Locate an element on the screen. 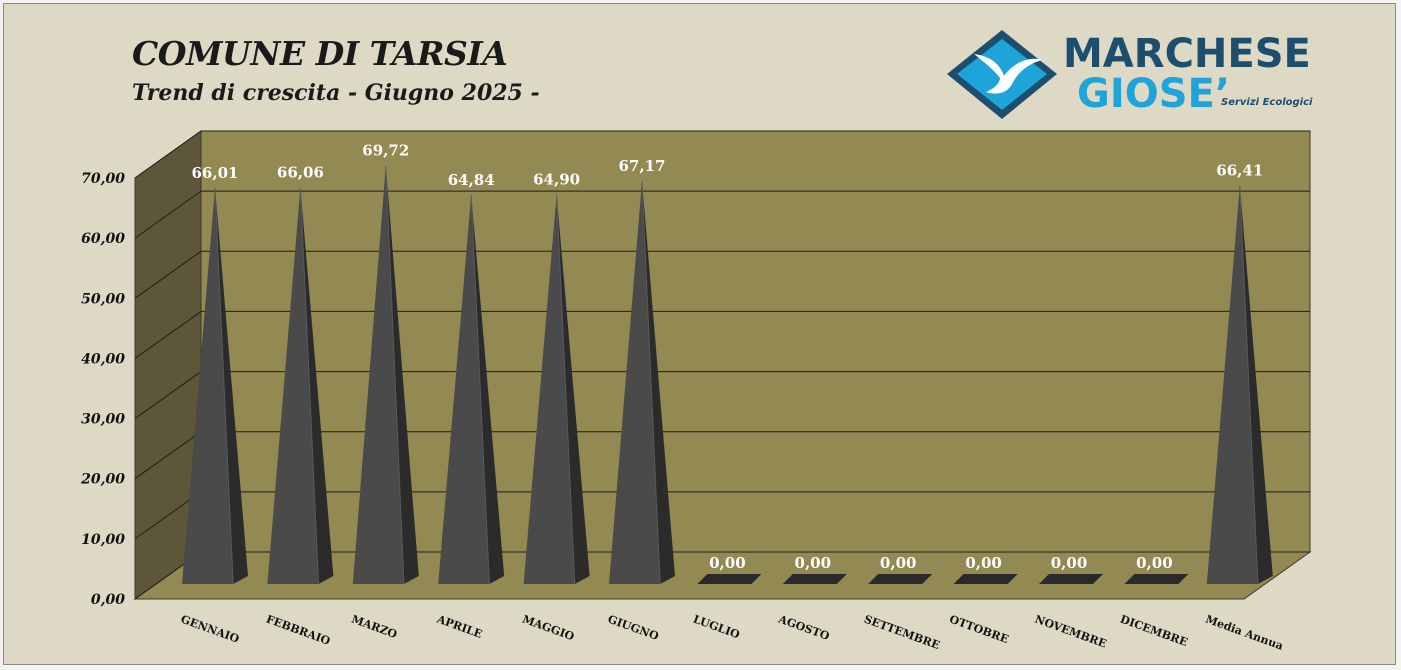 This screenshot has height=670, width=1401. x-tick-label: SETTEMBRE is located at coordinates (901, 632).